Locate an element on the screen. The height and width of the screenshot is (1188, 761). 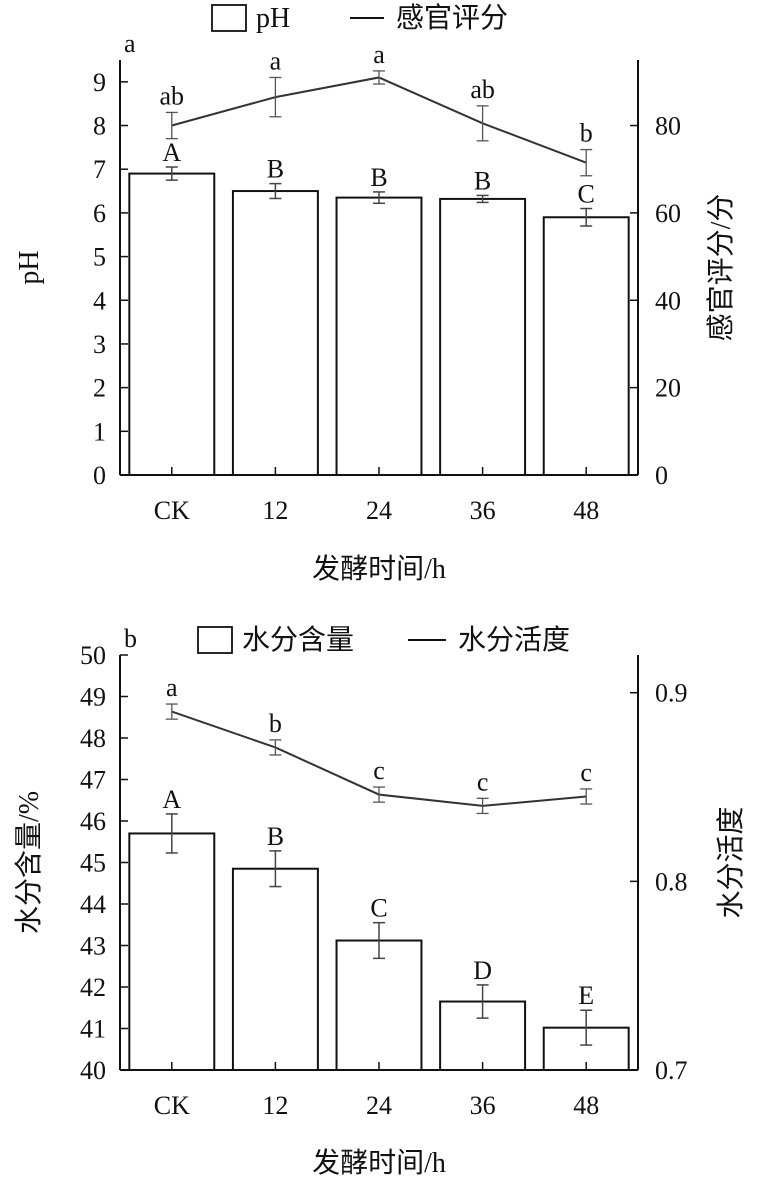
y-tick-label: 50 is located at coordinates (93, 655).